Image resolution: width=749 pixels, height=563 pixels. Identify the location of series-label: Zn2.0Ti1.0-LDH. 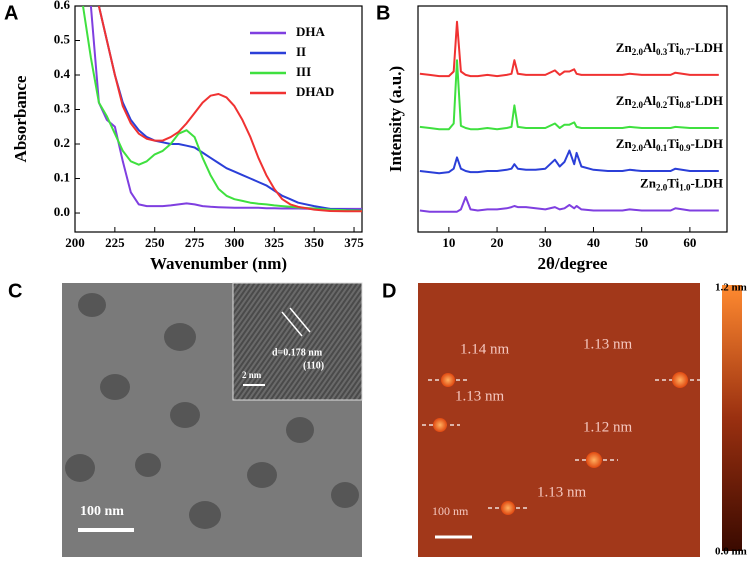
(681, 184).